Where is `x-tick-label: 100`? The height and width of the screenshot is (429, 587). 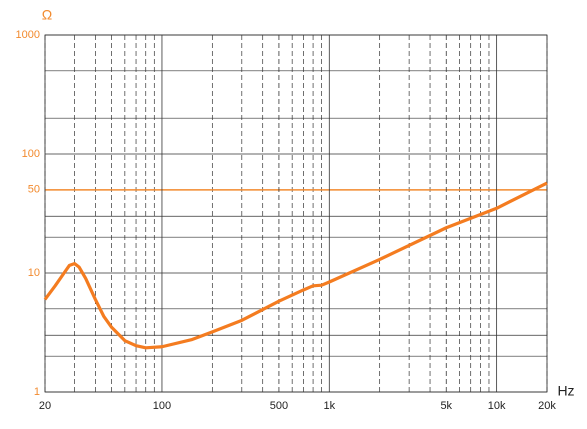
x-tick-label: 100 is located at coordinates (162, 406).